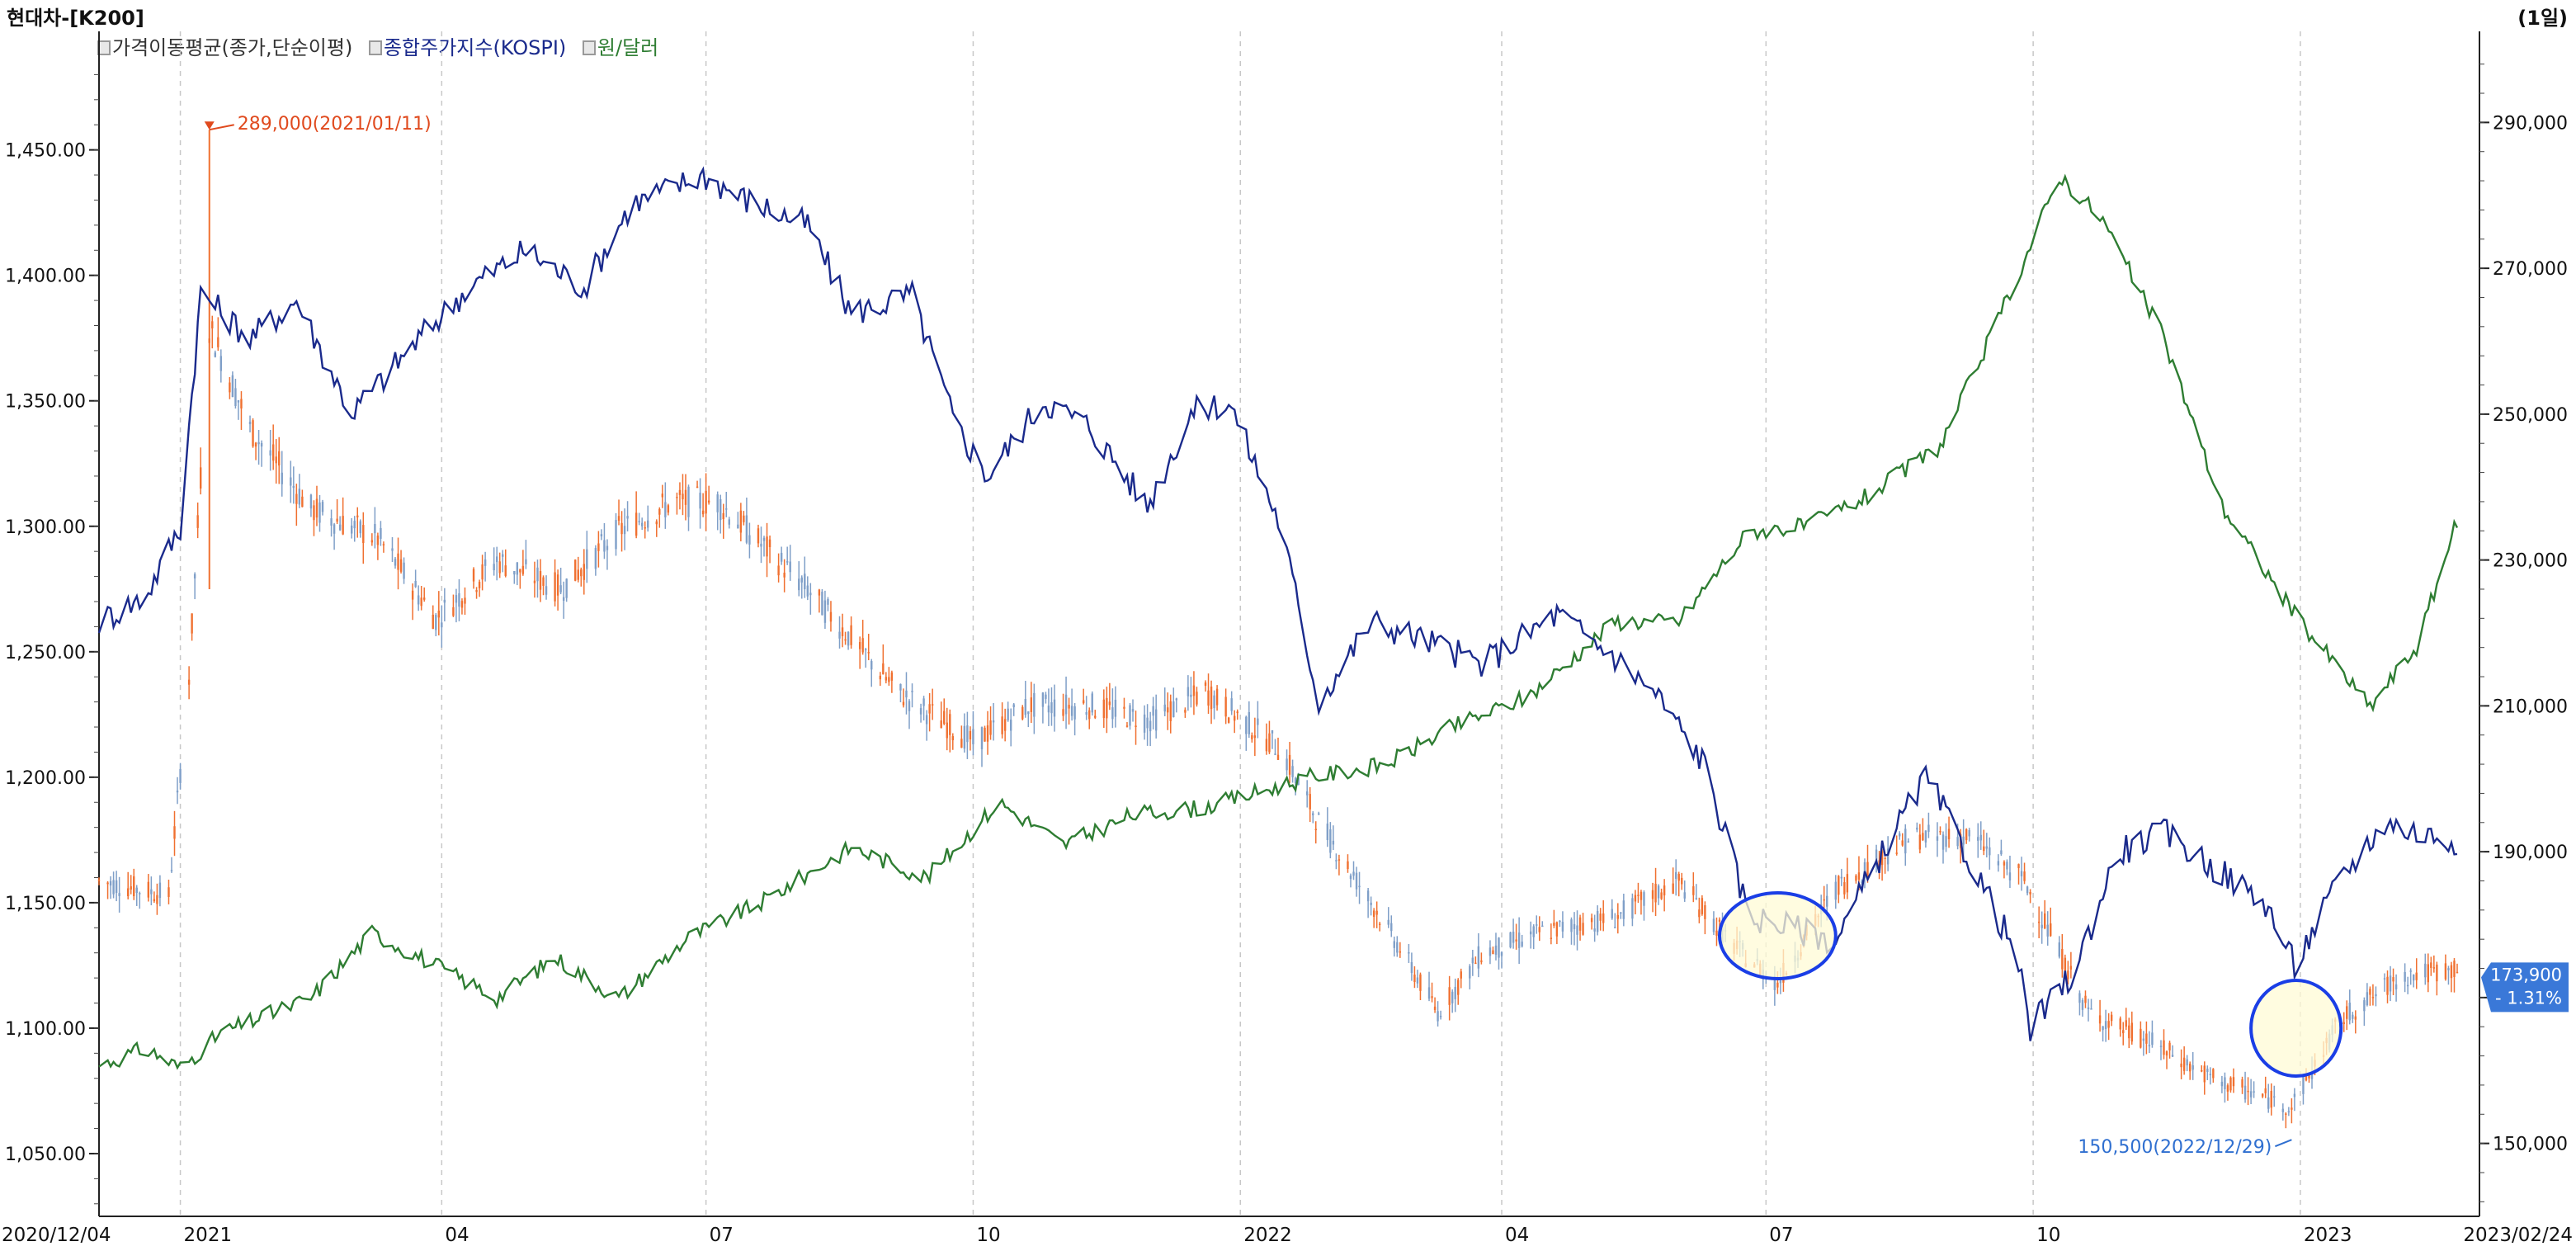 This screenshot has height=1251, width=2576. I want to click on legend-label-ma: 가격이동평균(종가,단순이평), so click(232, 47).